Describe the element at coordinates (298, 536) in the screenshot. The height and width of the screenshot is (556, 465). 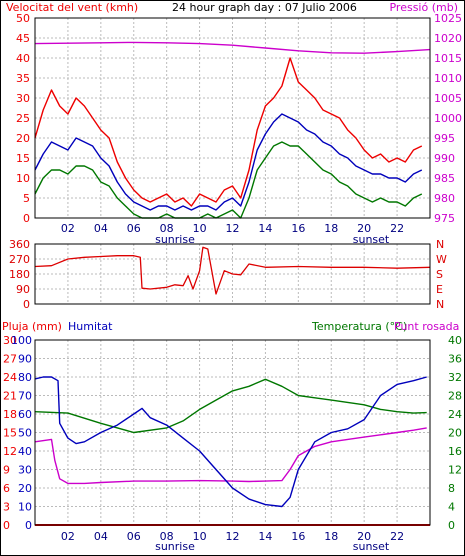
I see `climate-xtick: 16` at that location.